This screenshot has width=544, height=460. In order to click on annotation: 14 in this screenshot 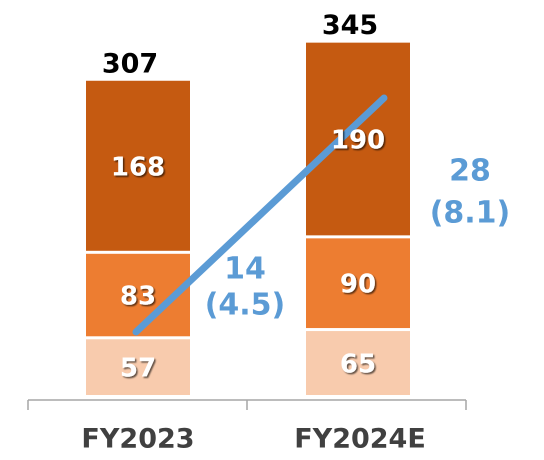, I will do `click(245, 269)`.